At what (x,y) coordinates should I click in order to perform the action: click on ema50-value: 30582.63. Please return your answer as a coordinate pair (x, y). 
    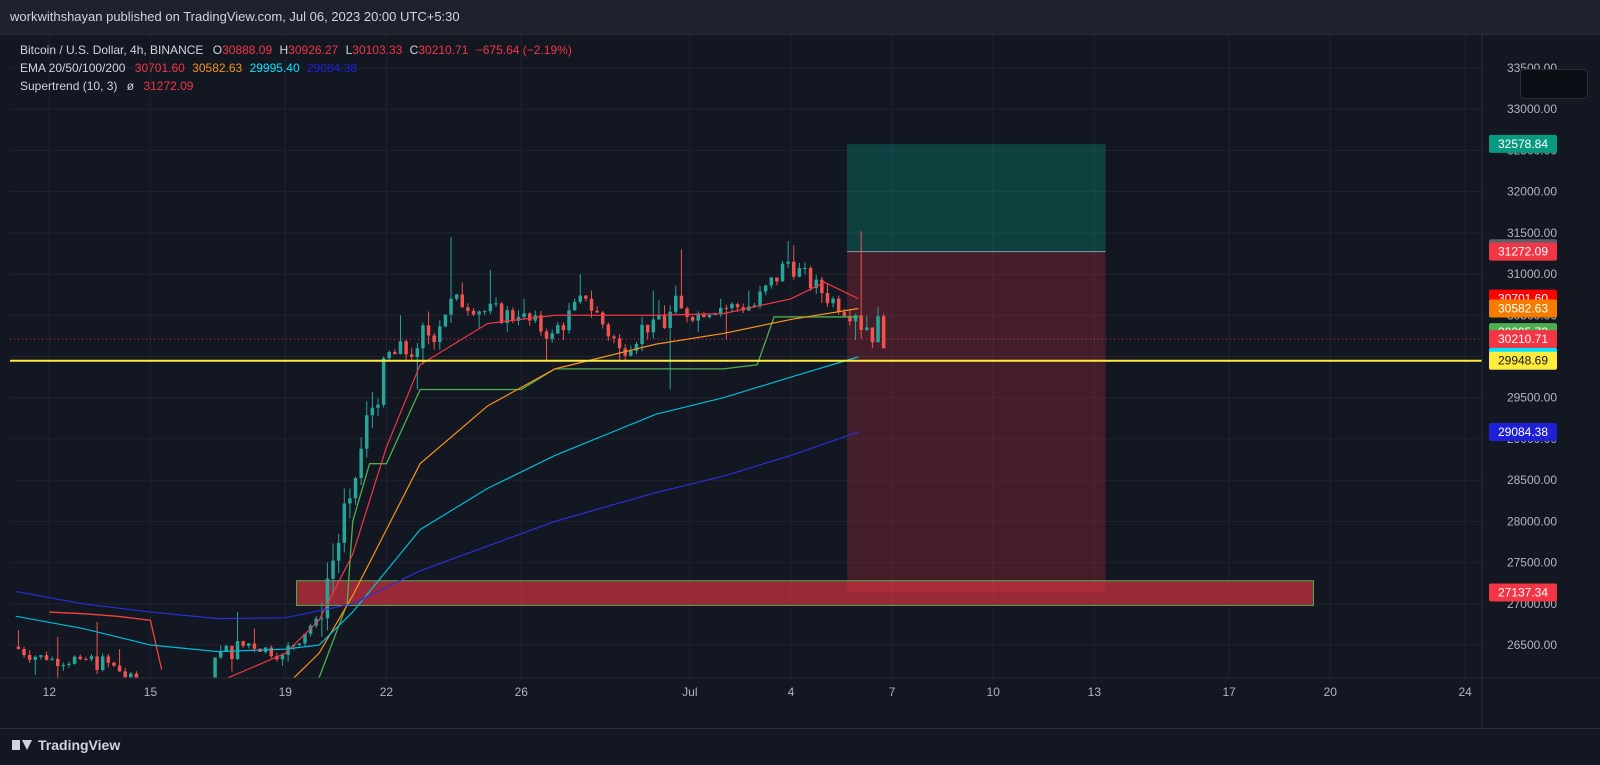
    Looking at the image, I should click on (217, 68).